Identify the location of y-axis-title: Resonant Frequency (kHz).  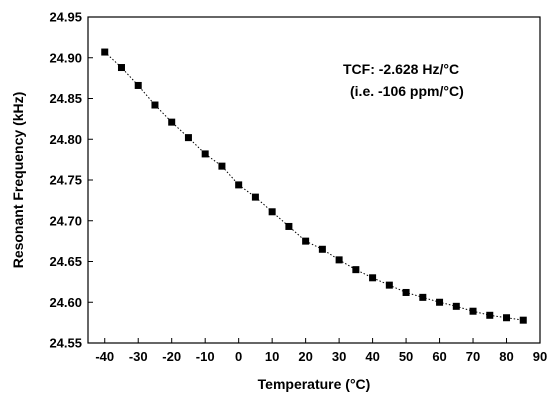
(18, 180).